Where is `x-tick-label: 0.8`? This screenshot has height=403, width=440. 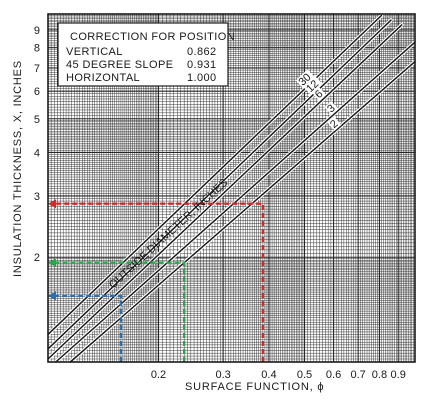
x-tick-label: 0.8 is located at coordinates (379, 375).